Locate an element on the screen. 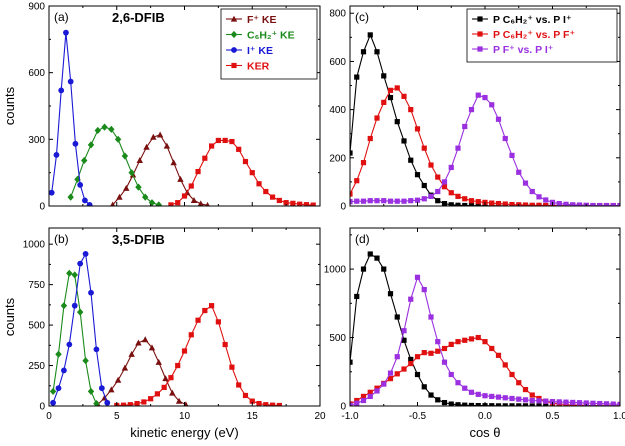 Image resolution: width=625 pixels, height=446 pixels. panel-b-x-tick-label: 5 is located at coordinates (117, 416).